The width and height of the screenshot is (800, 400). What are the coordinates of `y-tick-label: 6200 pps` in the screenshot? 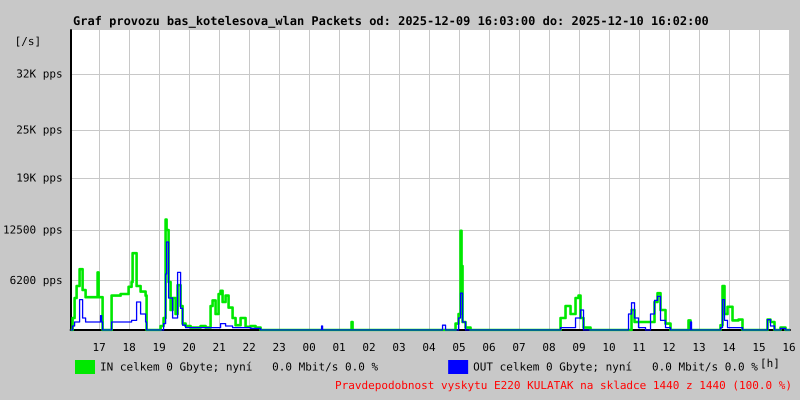 It's located at (36, 280).